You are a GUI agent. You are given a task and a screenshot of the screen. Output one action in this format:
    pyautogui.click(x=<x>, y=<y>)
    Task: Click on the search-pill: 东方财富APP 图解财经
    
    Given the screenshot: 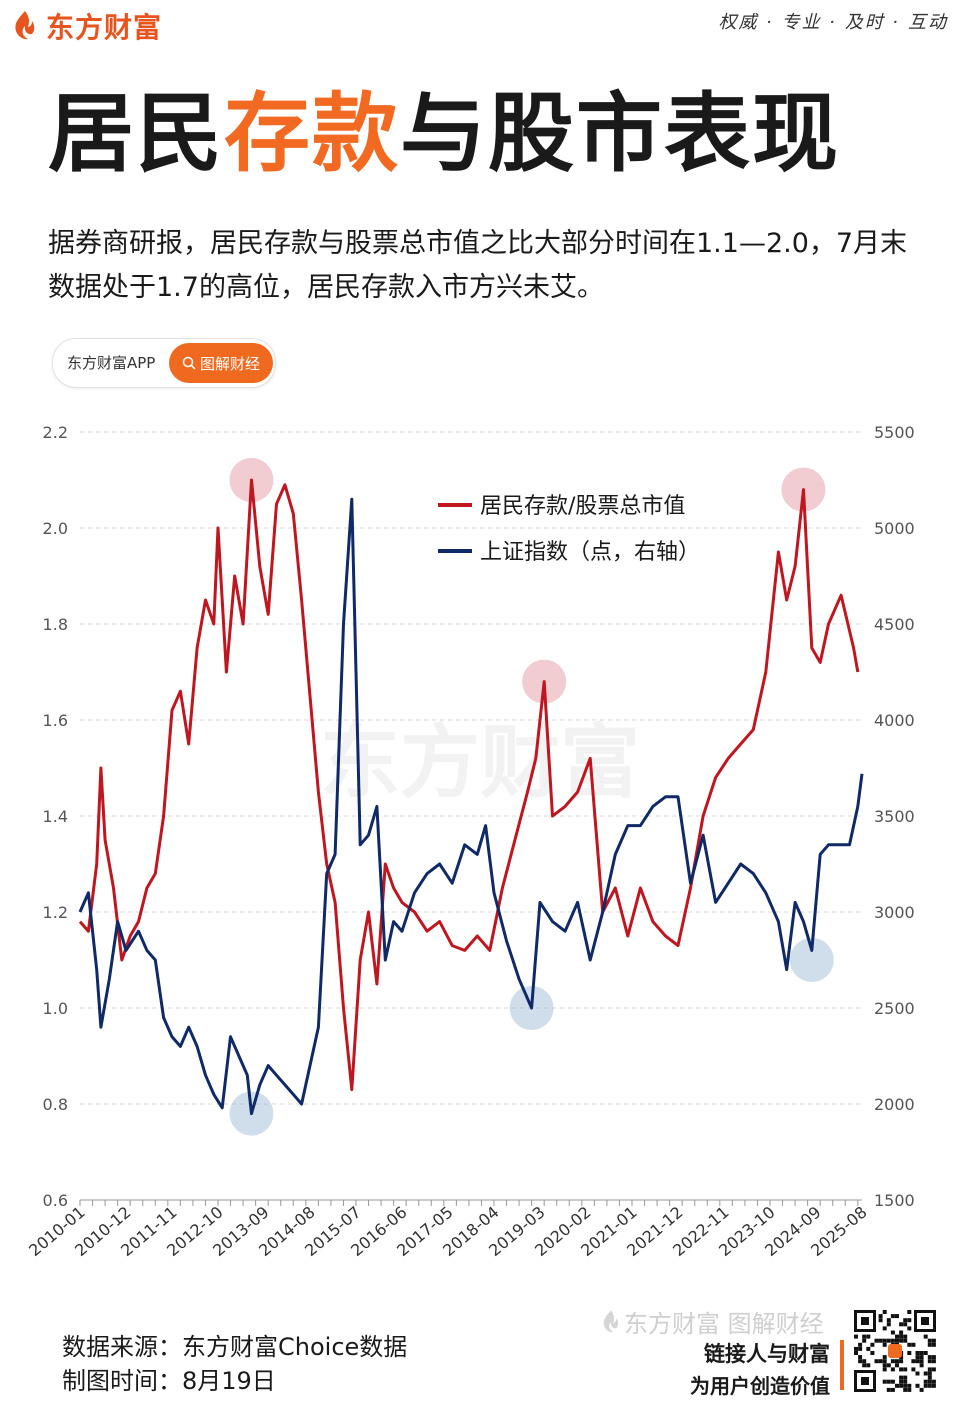 What is the action you would take?
    pyautogui.click(x=164, y=363)
    